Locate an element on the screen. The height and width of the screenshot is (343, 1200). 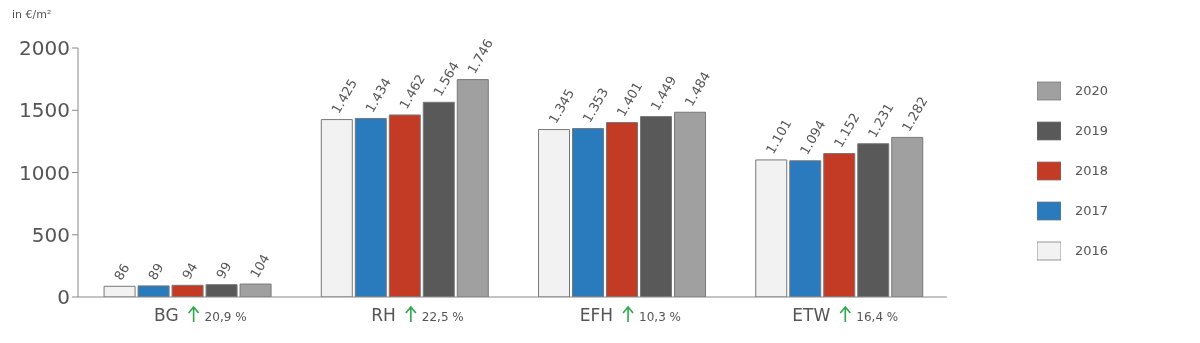
legend-label: 2018 is located at coordinates (1091, 170).